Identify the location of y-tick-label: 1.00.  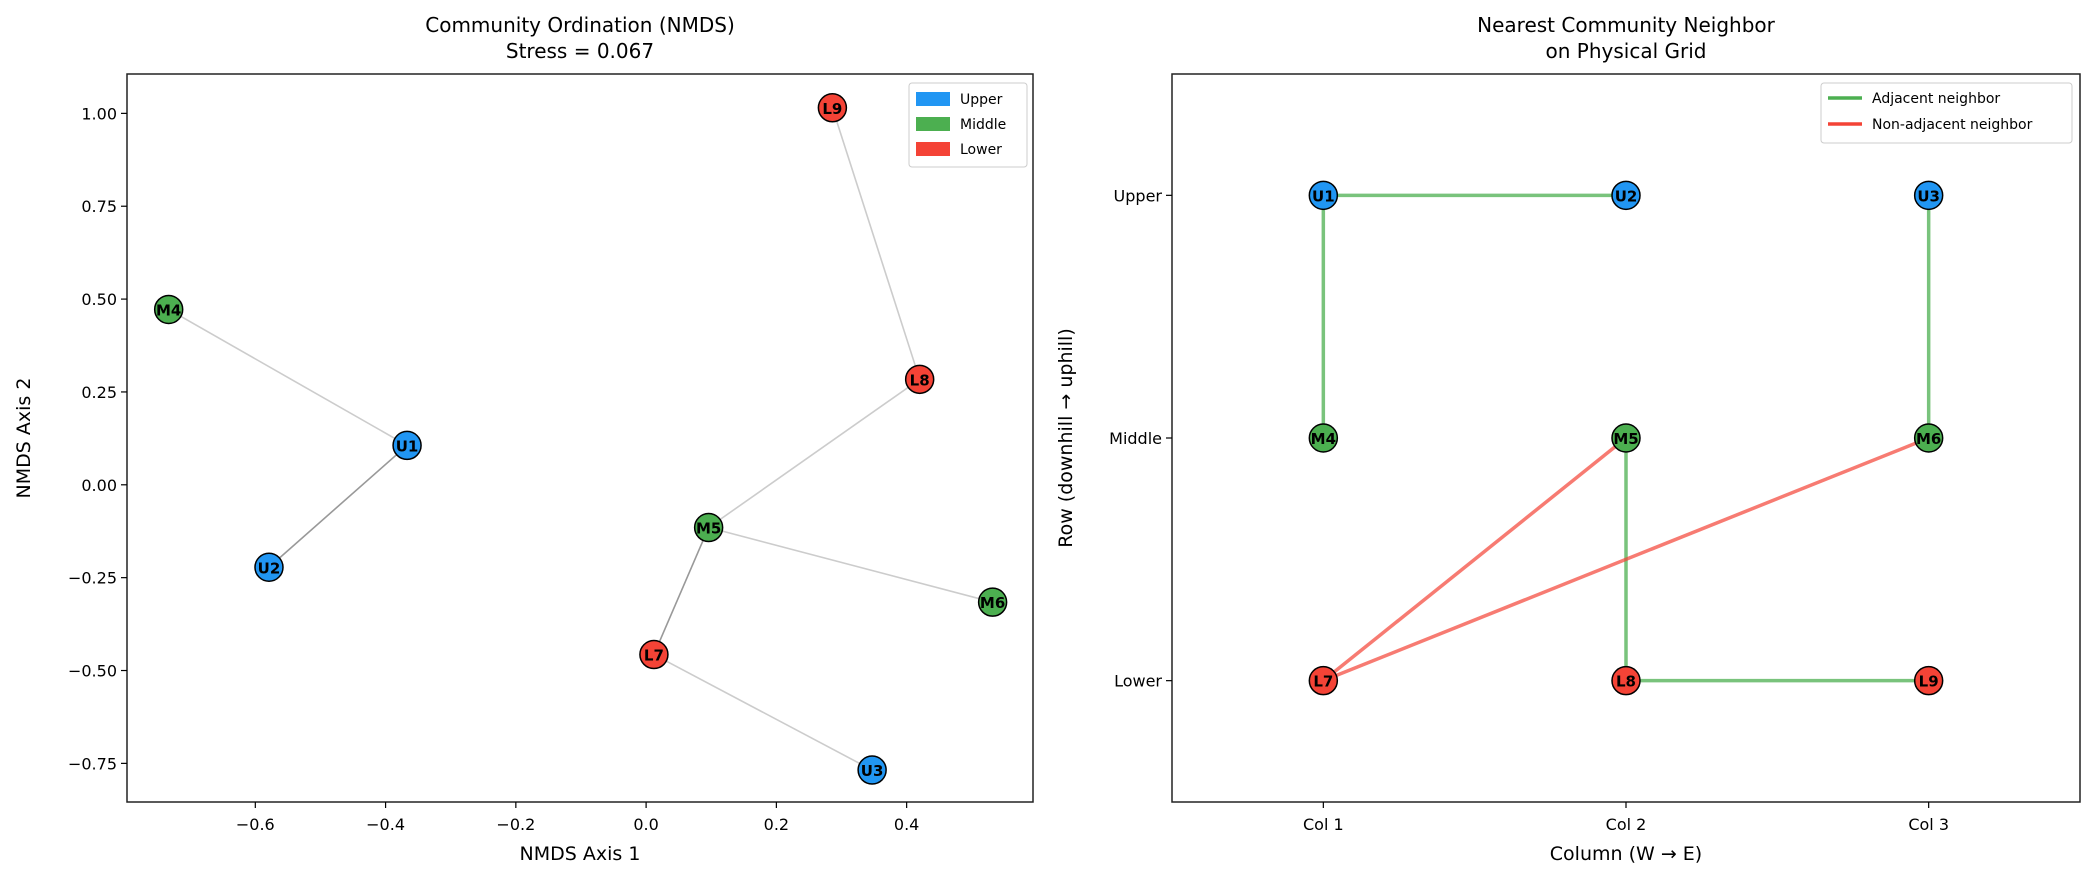
(99, 113).